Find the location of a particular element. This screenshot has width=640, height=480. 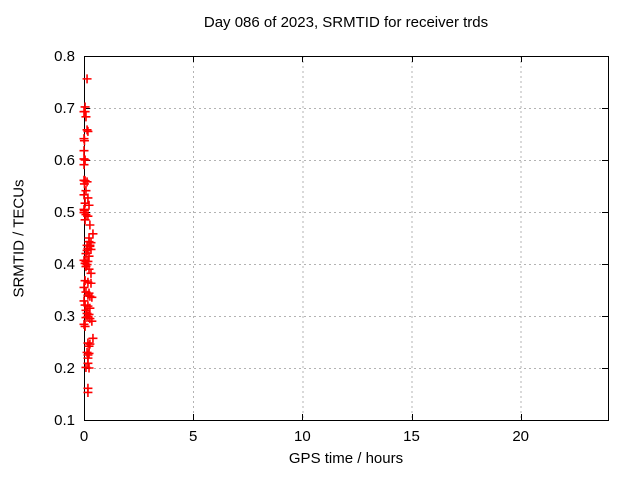

y-tick-label: 0.8 is located at coordinates (64, 56).